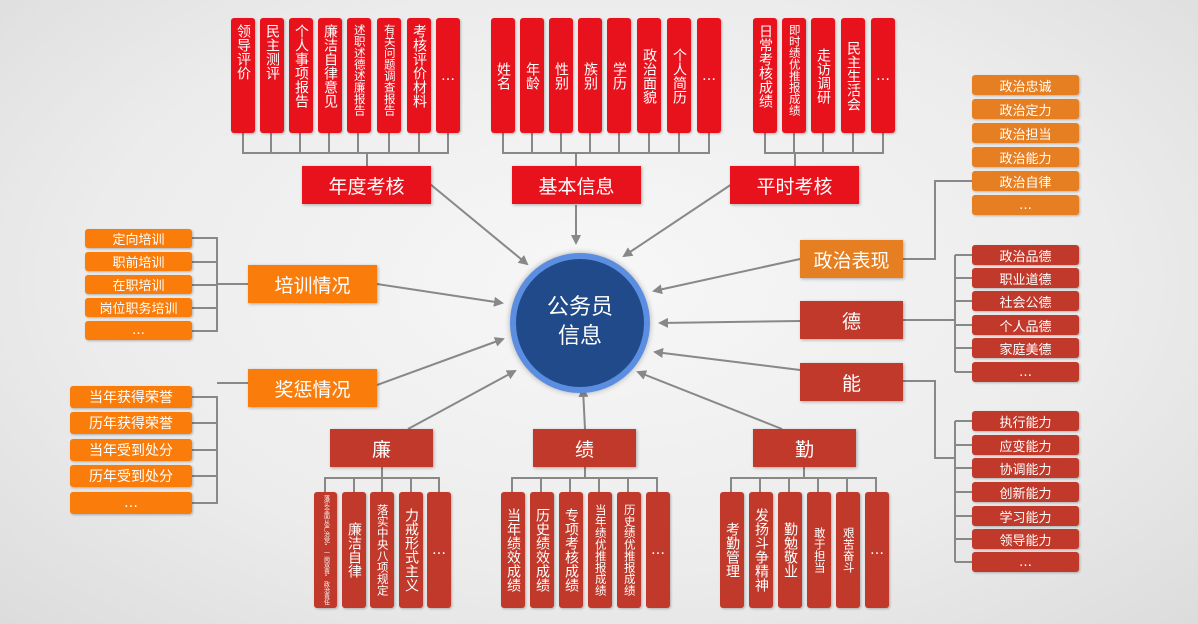  I want to click on qin-item: 发扬斗争精神, so click(761, 550).